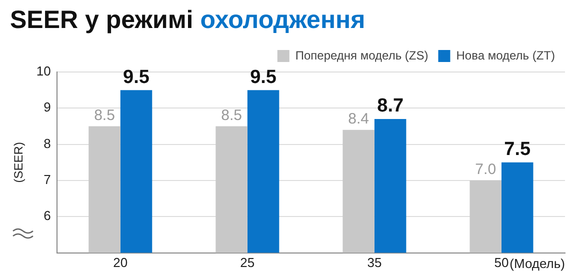 The height and width of the screenshot is (276, 571). I want to click on x-tick-label: 35, so click(374, 262).